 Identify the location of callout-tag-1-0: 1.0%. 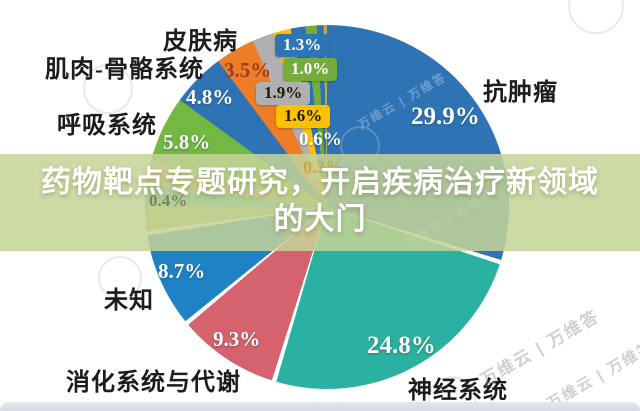
(310, 69).